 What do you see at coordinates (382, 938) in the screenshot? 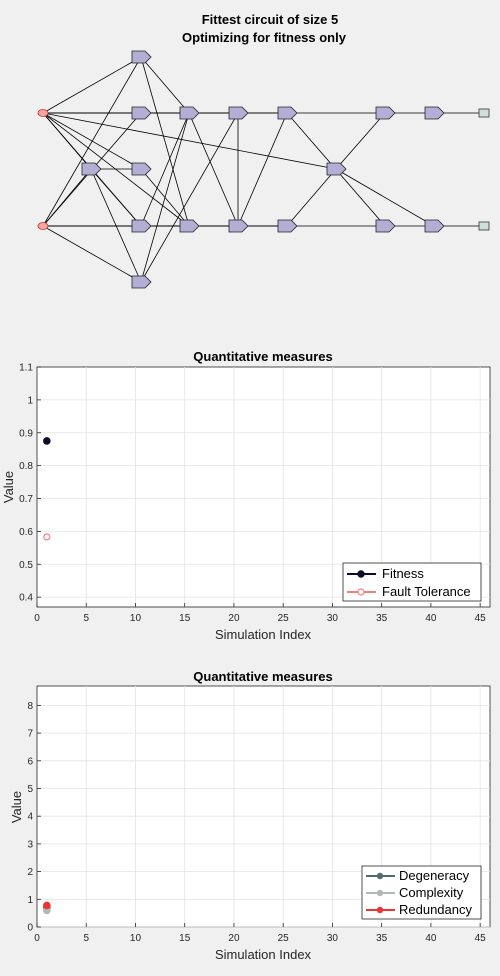
I see `chart2-xtick-label: 35` at bounding box center [382, 938].